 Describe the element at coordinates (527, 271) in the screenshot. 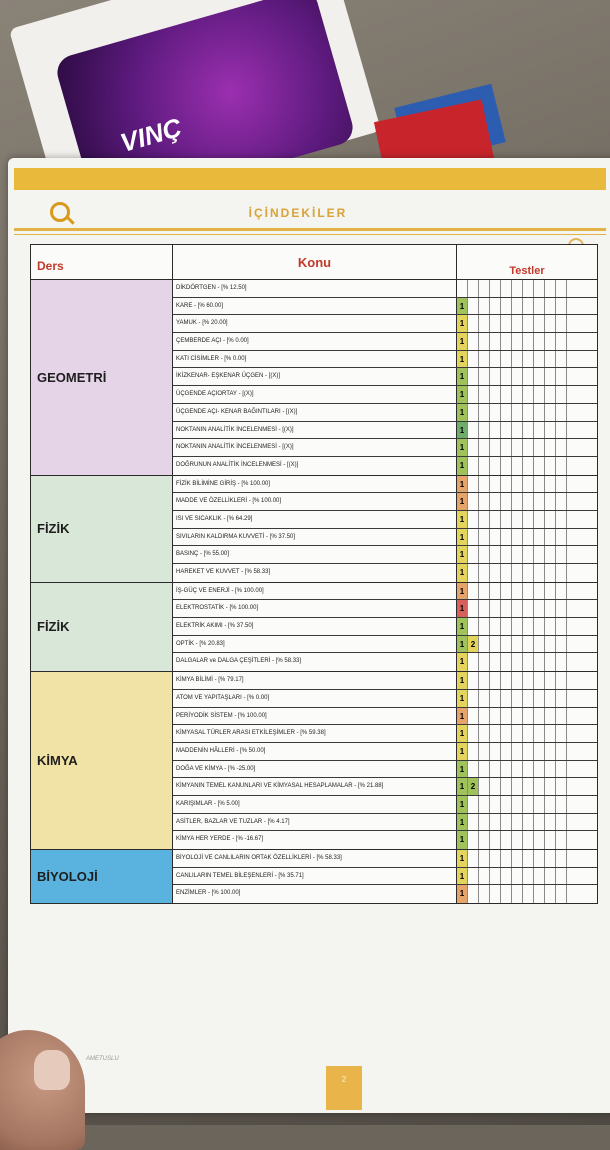

I see `column-header-testler: Testler` at that location.